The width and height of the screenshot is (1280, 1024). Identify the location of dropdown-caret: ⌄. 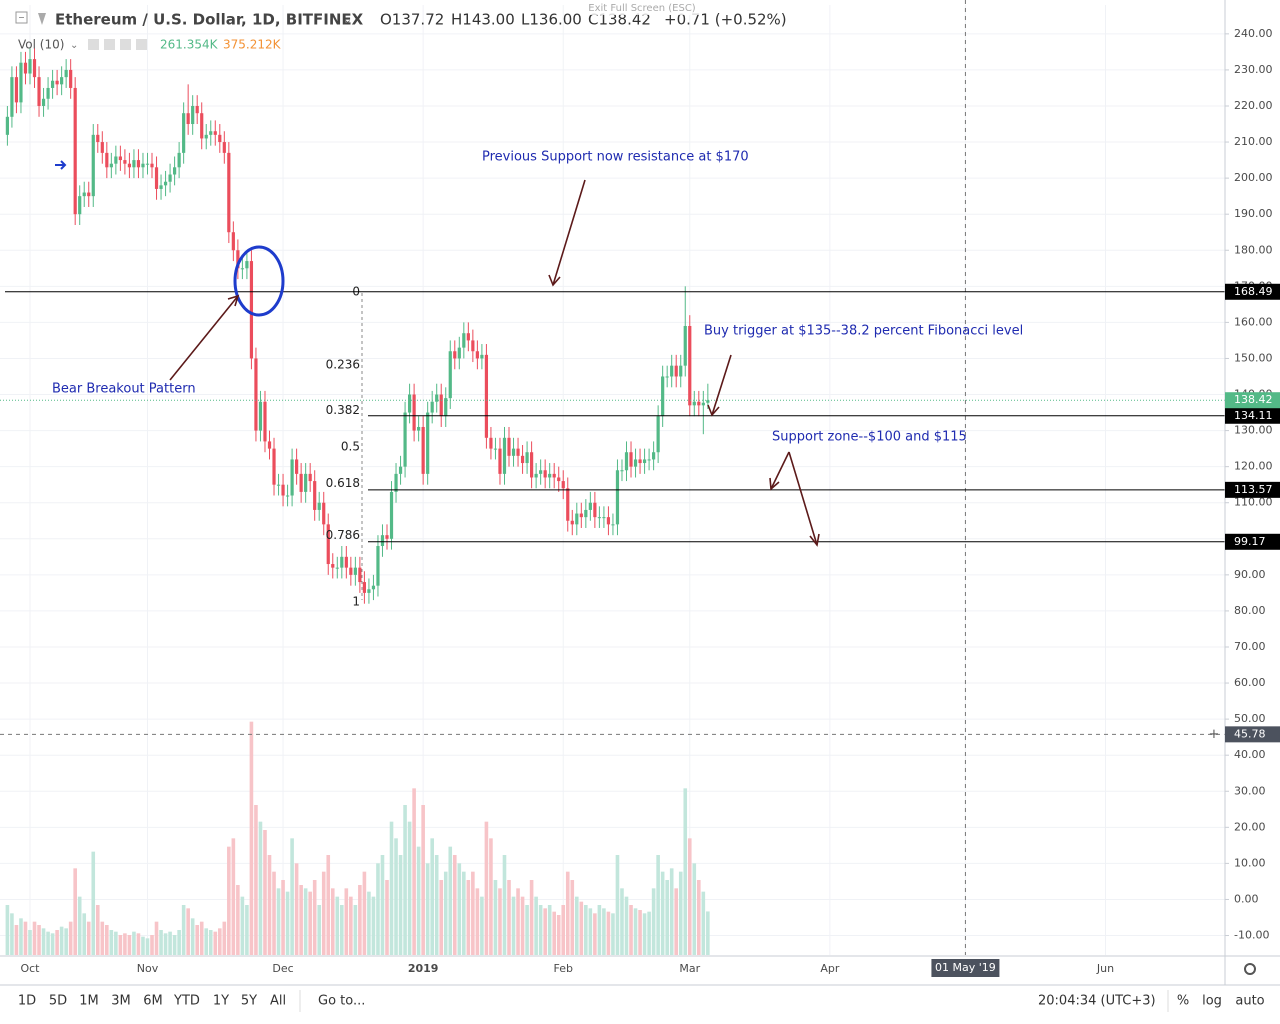
(347, 19).